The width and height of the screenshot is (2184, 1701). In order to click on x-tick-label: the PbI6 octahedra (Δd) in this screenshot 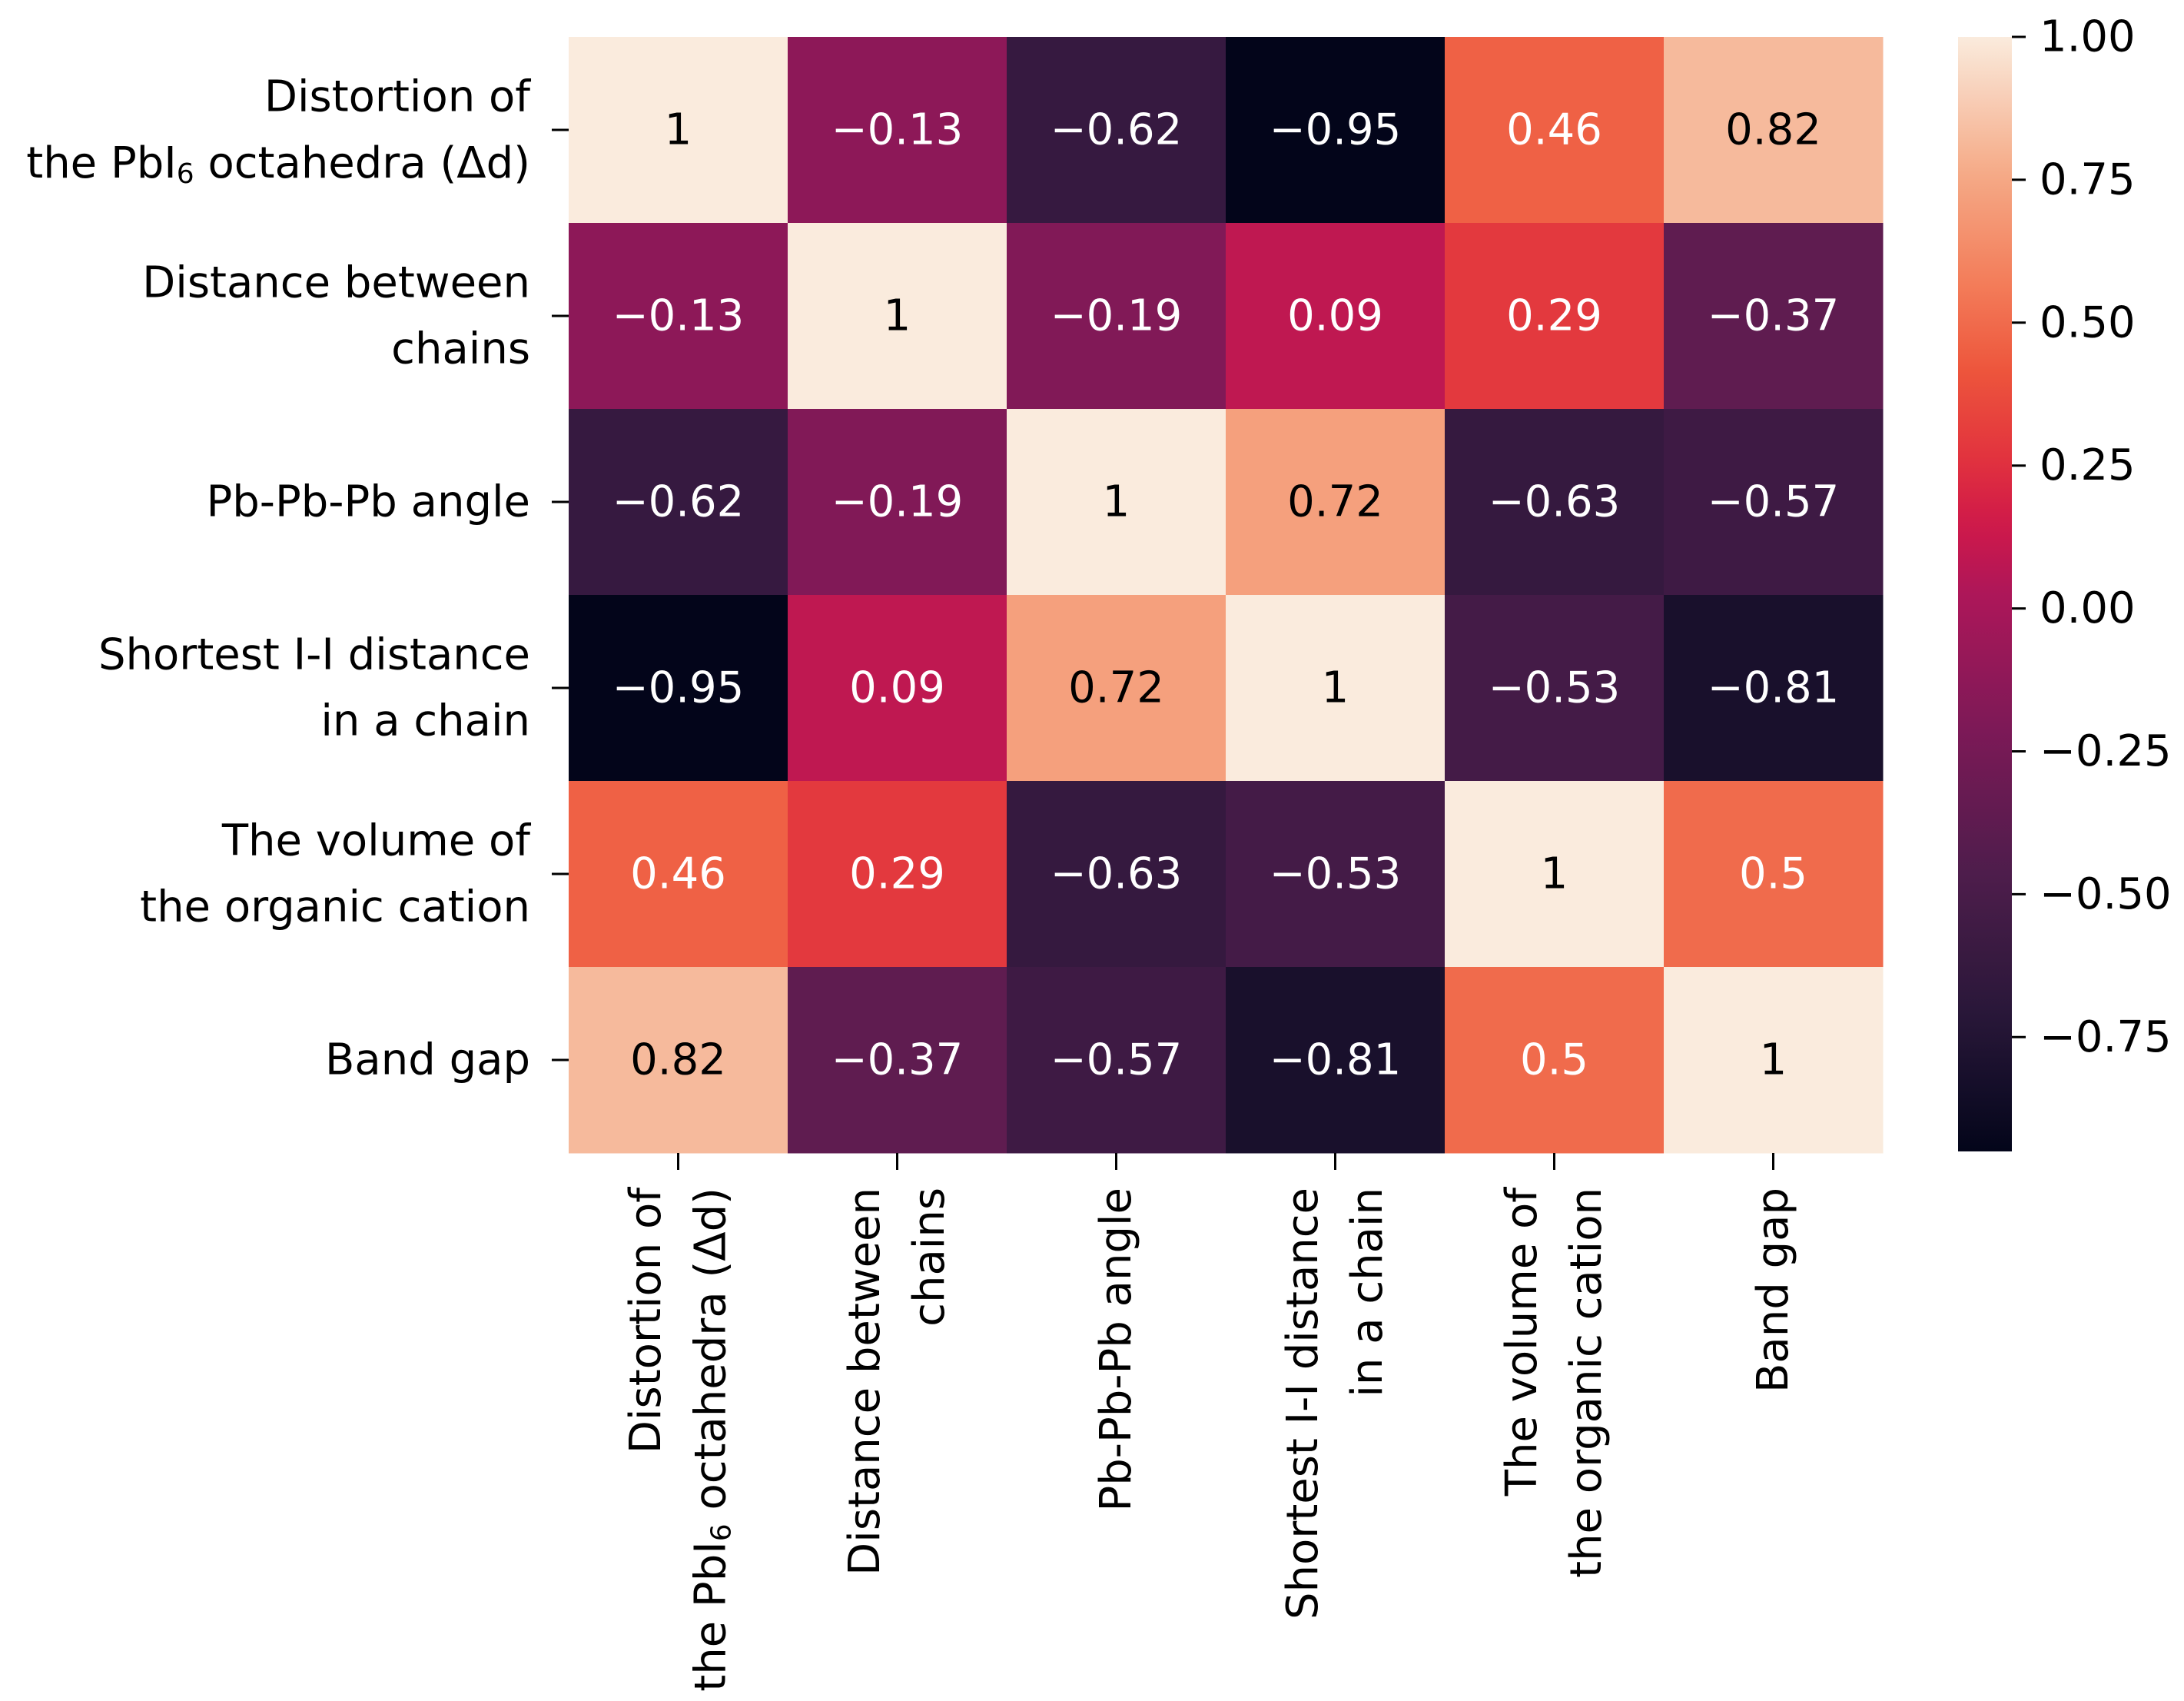, I will do `click(711, 1440)`.